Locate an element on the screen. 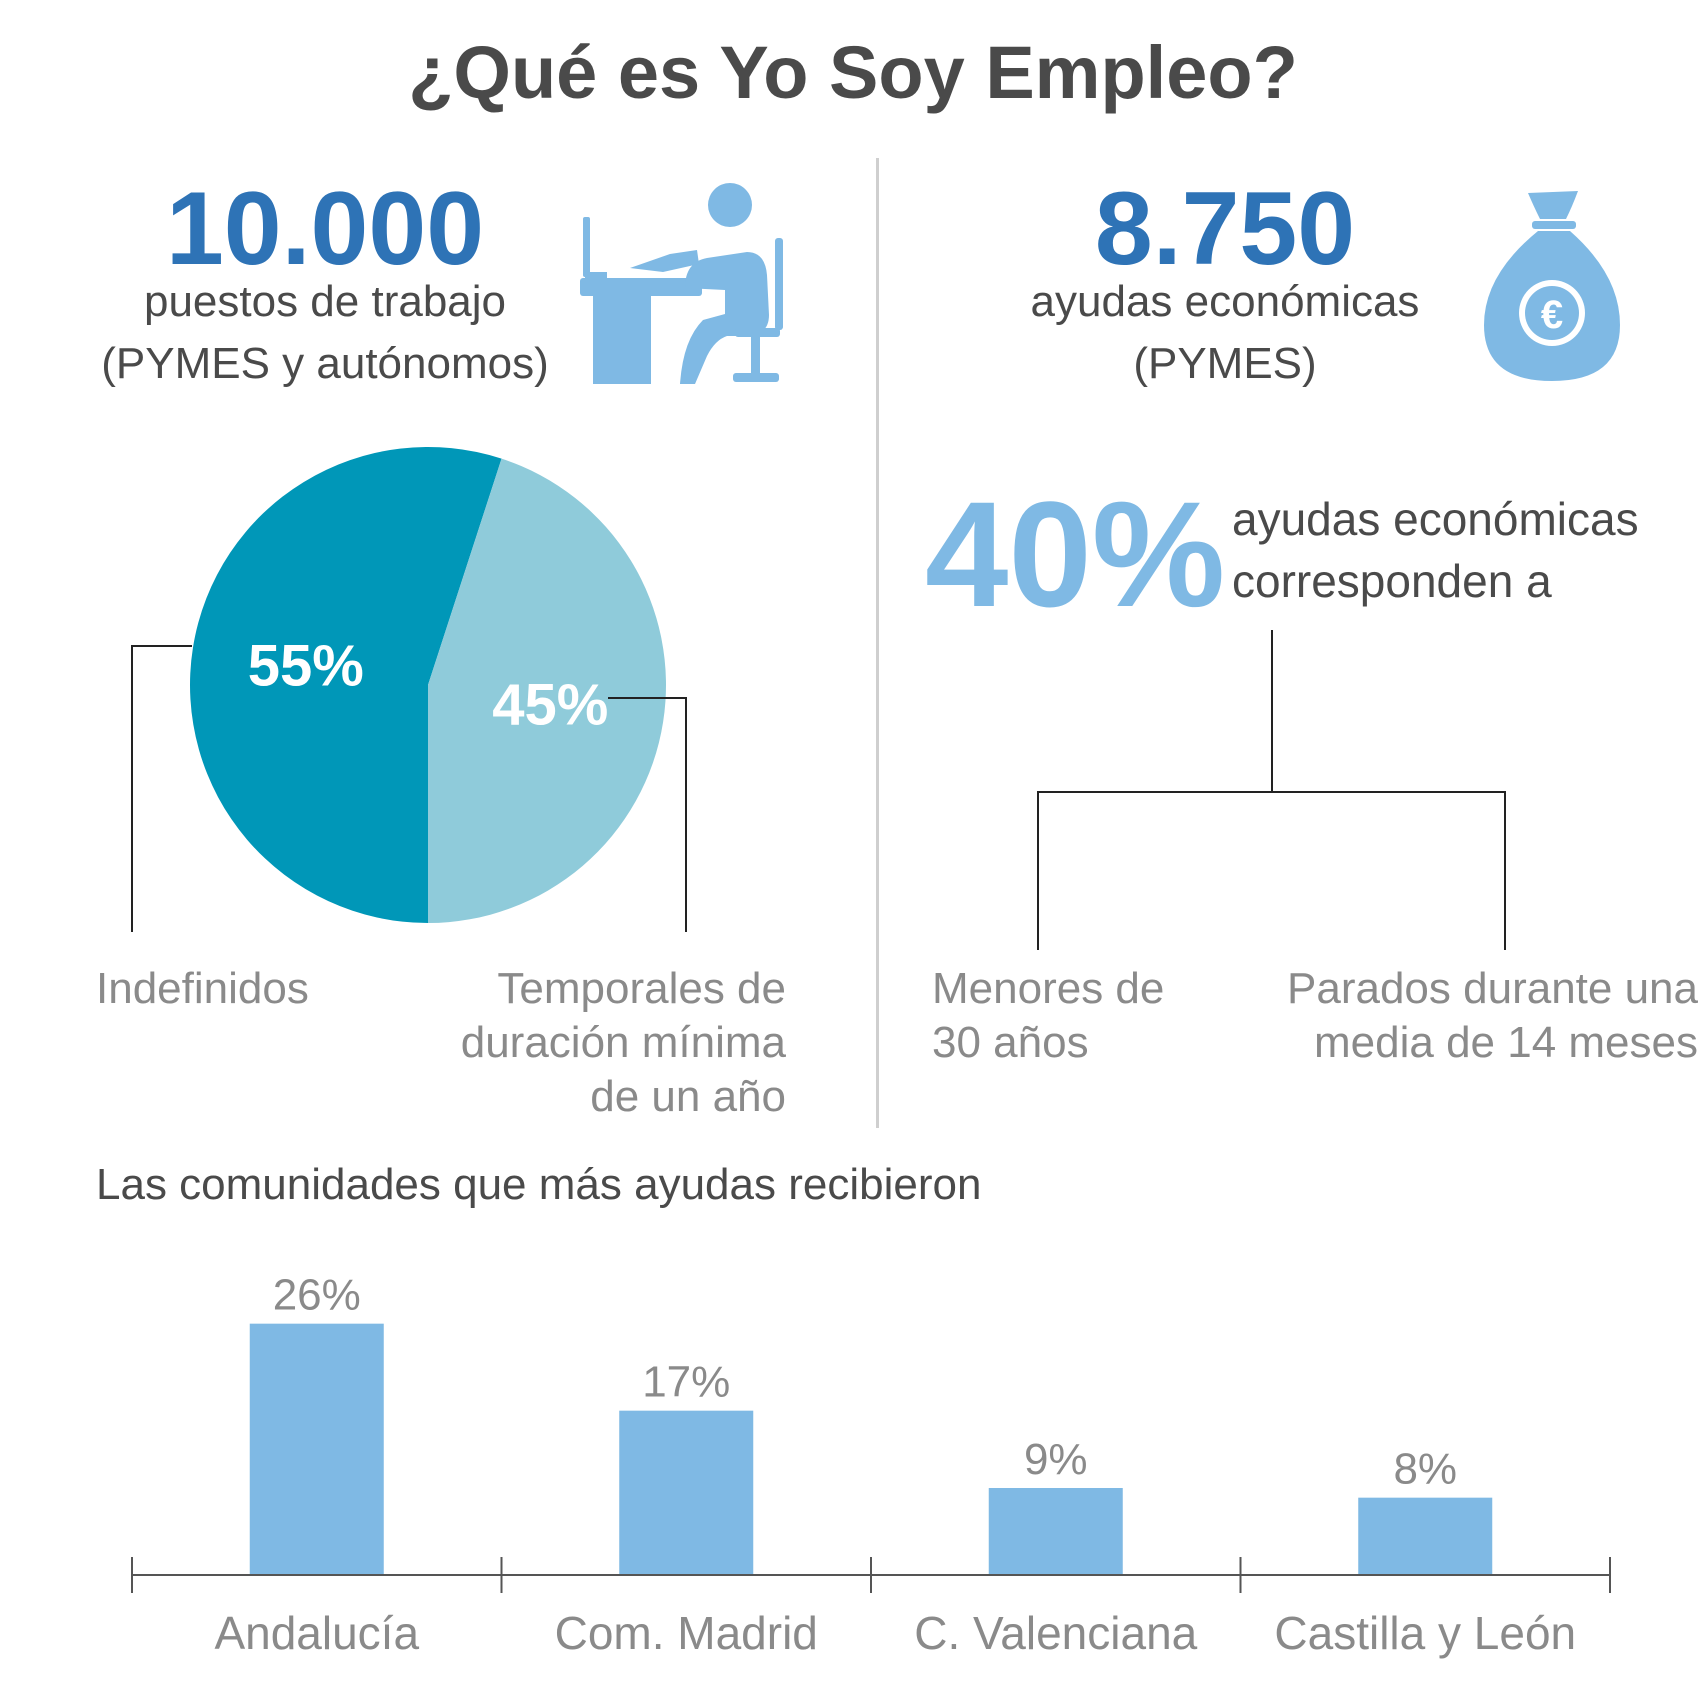 The width and height of the screenshot is (1706, 1706). jobs-line1: puestos de trabajo is located at coordinates (325, 301).